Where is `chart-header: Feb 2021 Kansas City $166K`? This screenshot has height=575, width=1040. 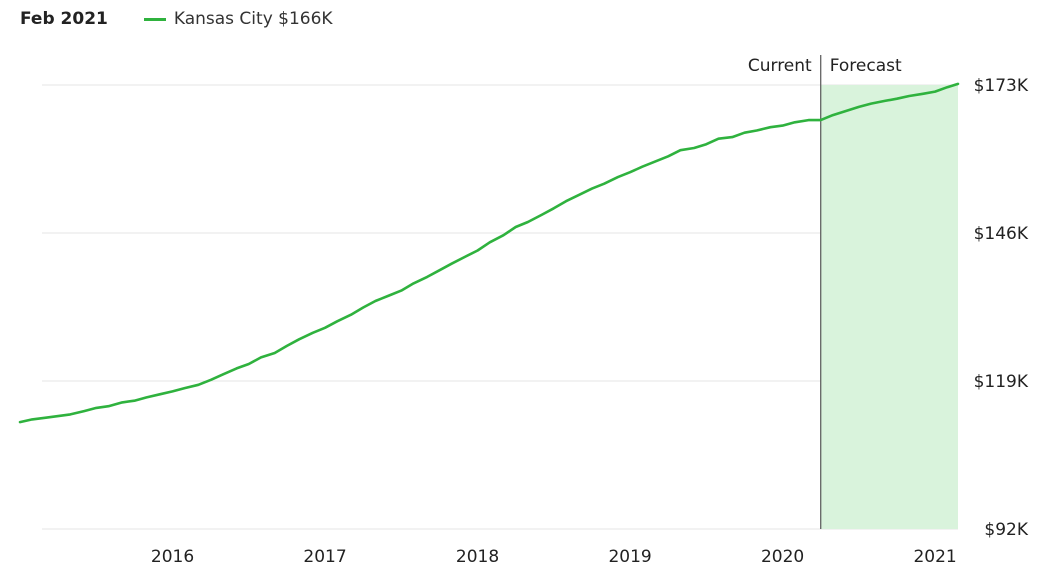
chart-header: Feb 2021 Kansas City $166K is located at coordinates (176, 19).